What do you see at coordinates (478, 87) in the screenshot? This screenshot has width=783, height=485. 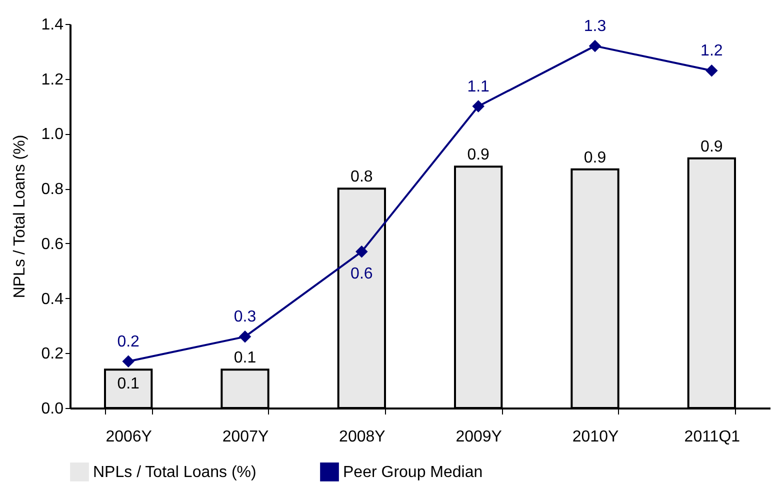 I see `data-label: 1.1` at bounding box center [478, 87].